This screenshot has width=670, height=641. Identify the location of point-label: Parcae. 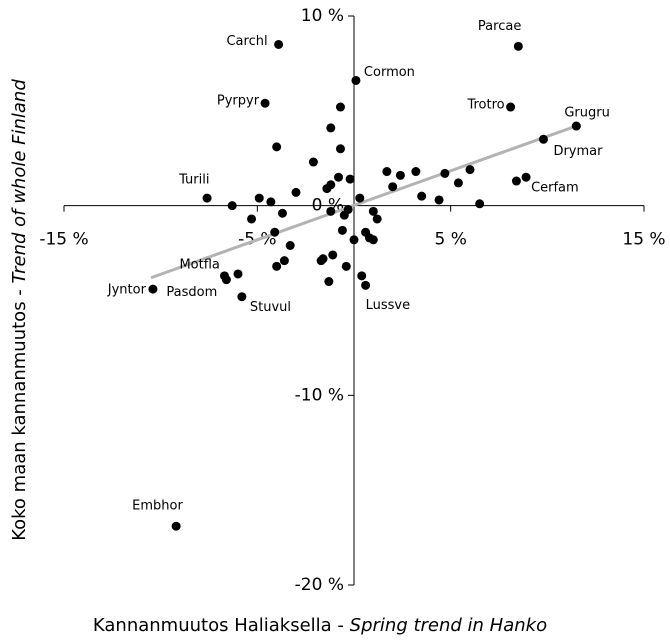
(499, 26).